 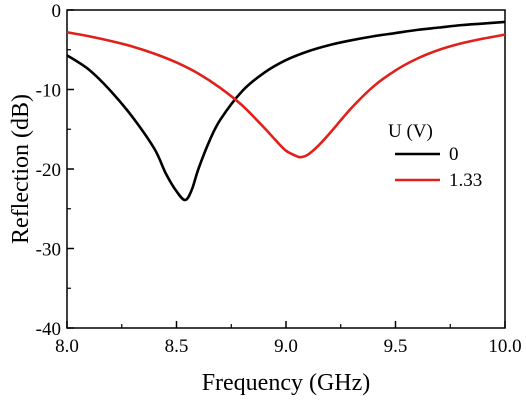 What do you see at coordinates (465, 180) in the screenshot?
I see `legend-label-2: 1.33` at bounding box center [465, 180].